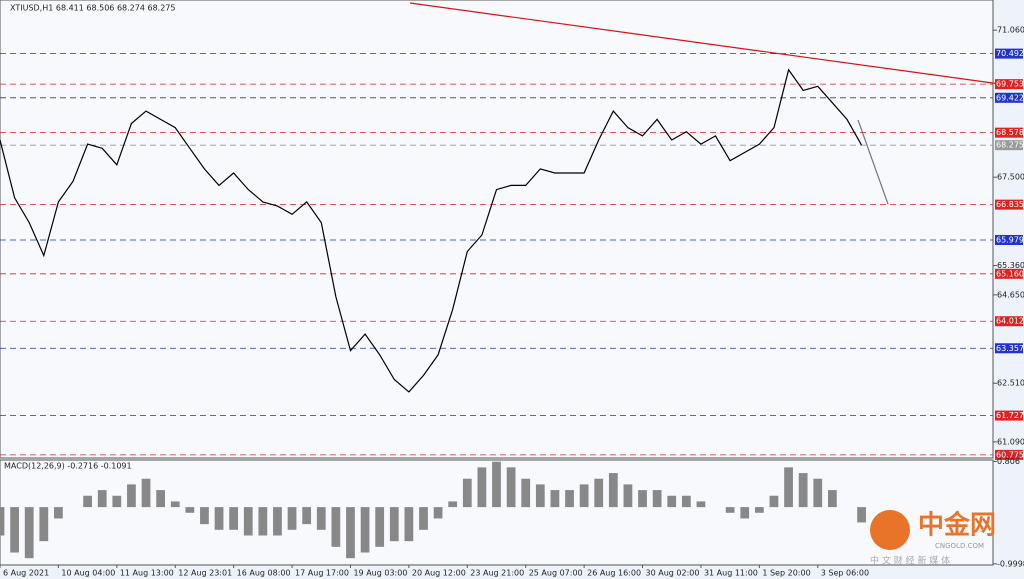  I want to click on level-label: 64.012, so click(1010, 321).